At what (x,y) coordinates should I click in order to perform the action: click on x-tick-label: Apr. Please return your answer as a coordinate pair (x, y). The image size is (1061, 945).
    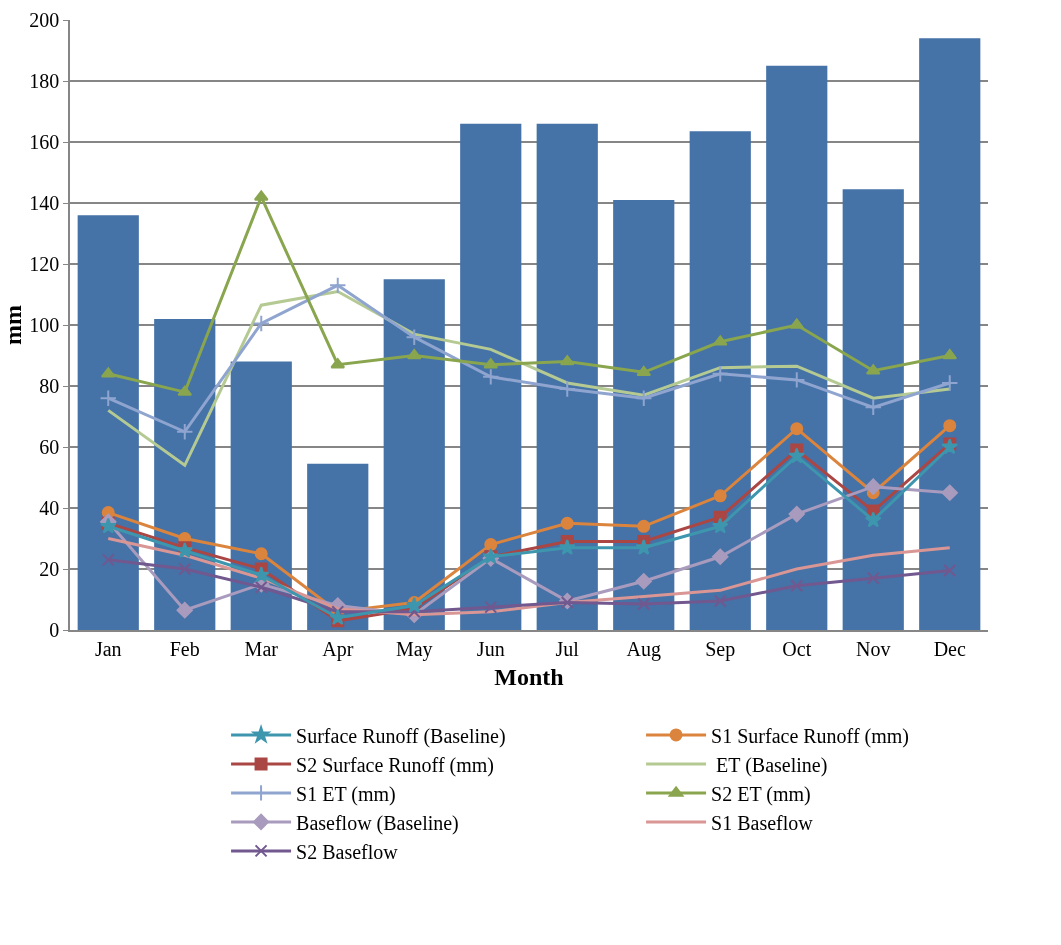
    Looking at the image, I should click on (338, 649).